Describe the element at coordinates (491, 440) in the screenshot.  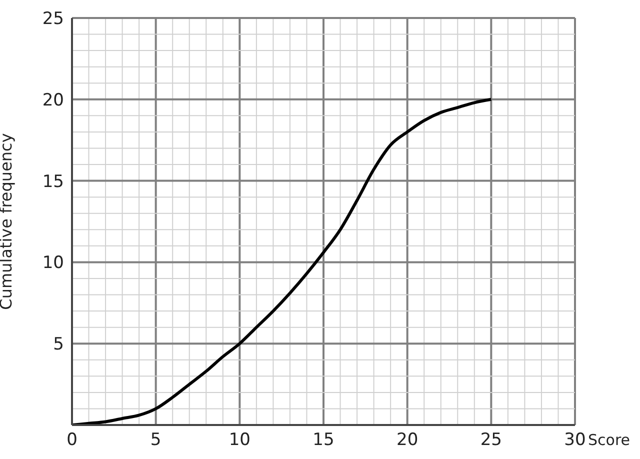
I see `x-tick-label: 25` at that location.